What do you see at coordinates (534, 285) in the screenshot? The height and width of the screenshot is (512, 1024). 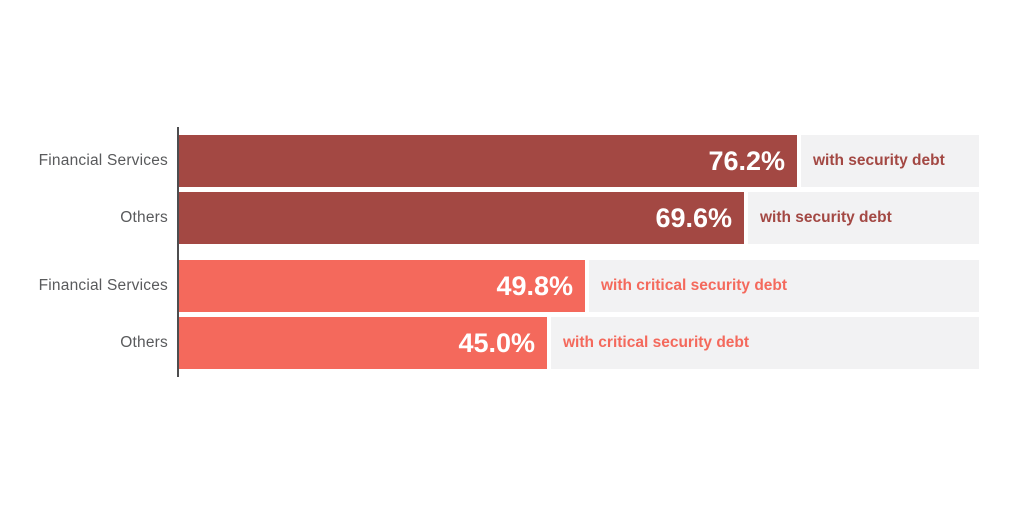 I see `value-label: 49.8%` at bounding box center [534, 285].